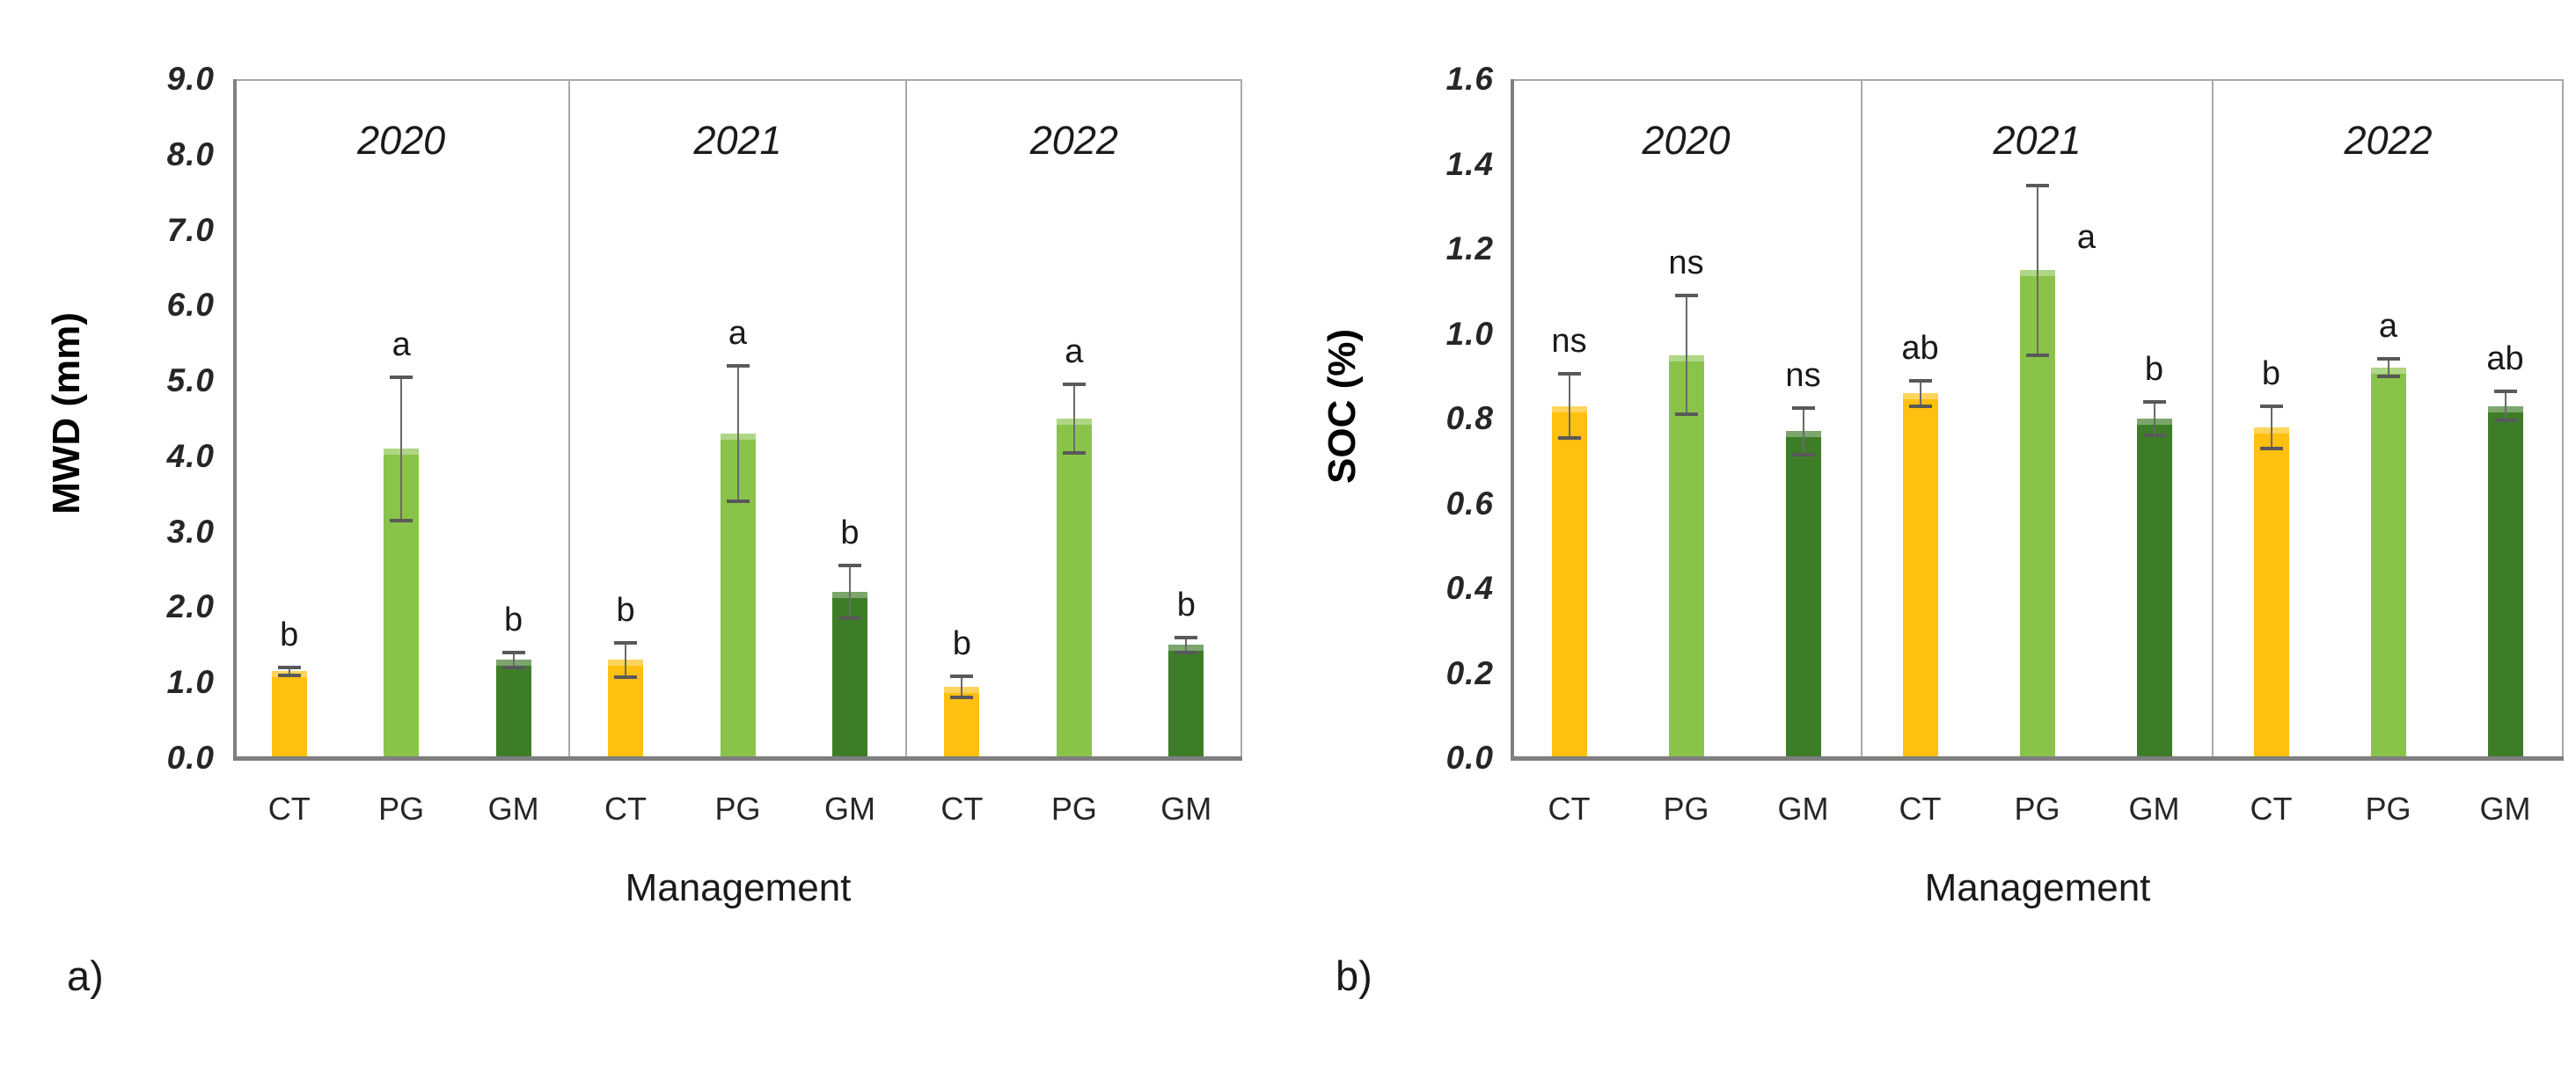  I want to click on y-tick-label: 1.4, so click(1469, 163).